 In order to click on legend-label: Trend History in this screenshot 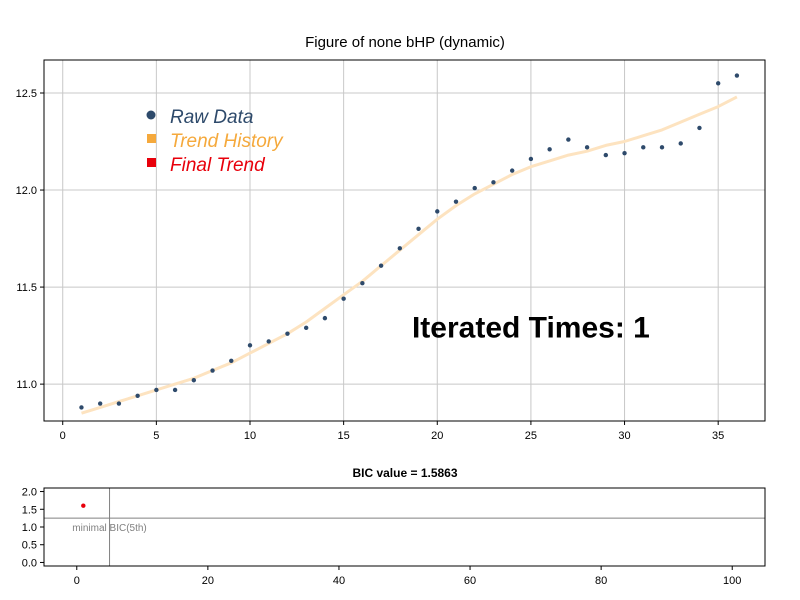, I will do `click(227, 141)`.